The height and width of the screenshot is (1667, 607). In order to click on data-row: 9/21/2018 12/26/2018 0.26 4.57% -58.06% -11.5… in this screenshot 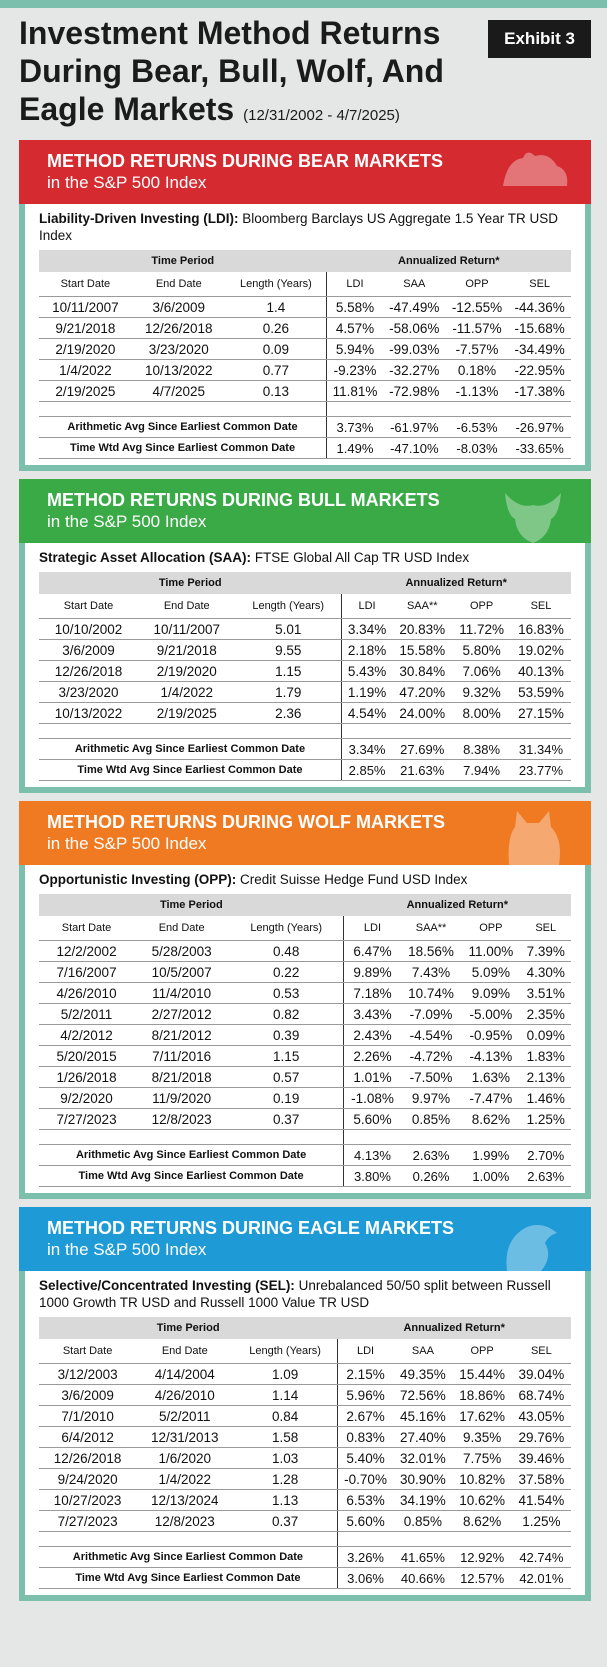, I will do `click(305, 328)`.